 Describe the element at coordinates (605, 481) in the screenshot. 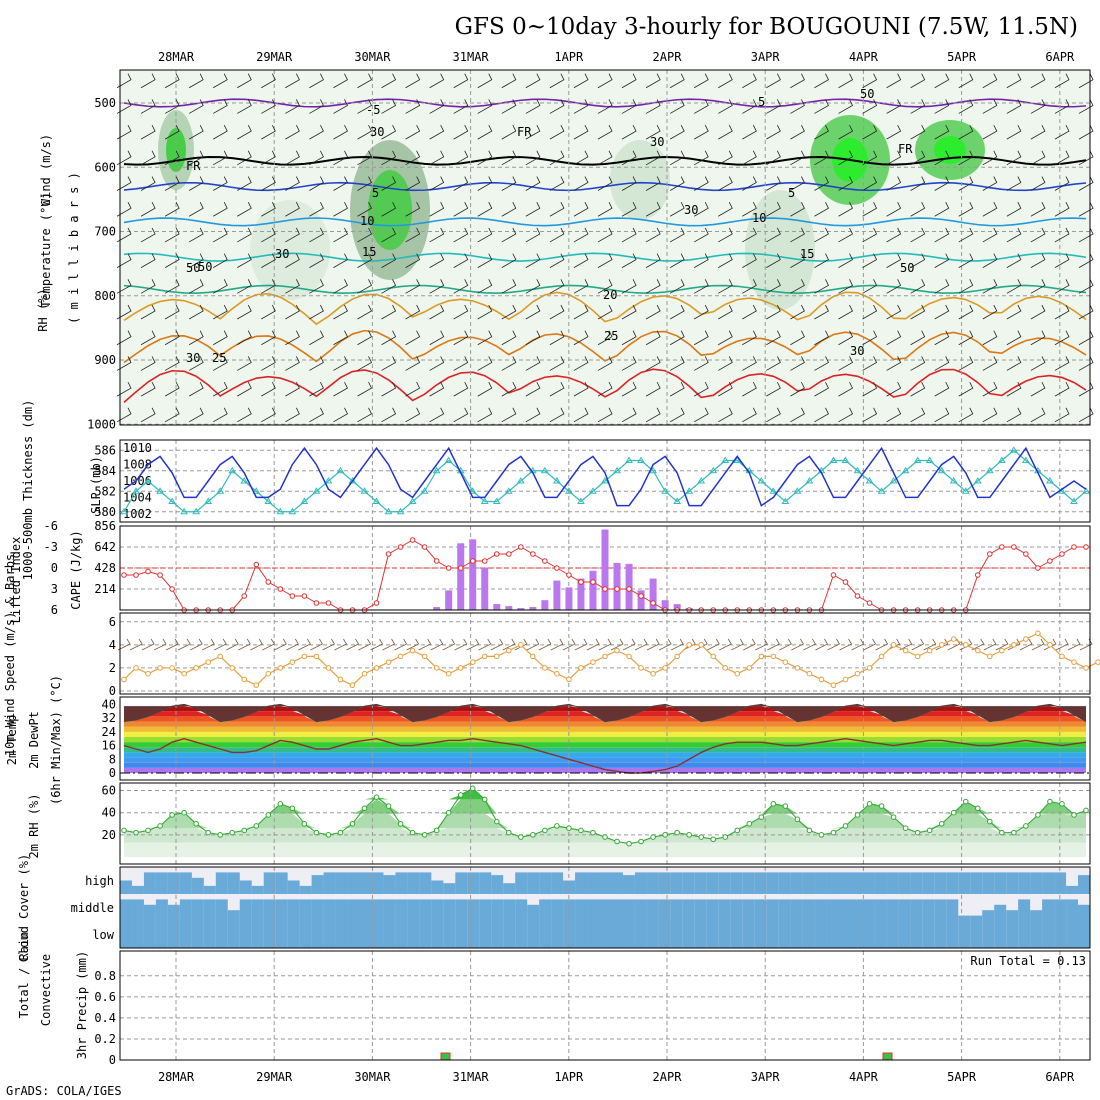

I see `thickness-line` at that location.